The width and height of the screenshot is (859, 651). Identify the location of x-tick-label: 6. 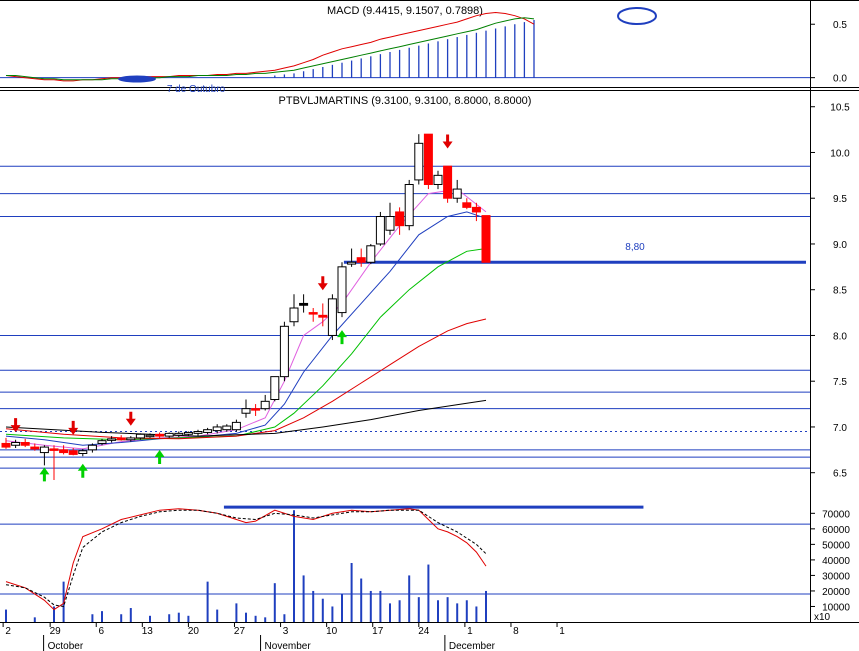
(101, 631).